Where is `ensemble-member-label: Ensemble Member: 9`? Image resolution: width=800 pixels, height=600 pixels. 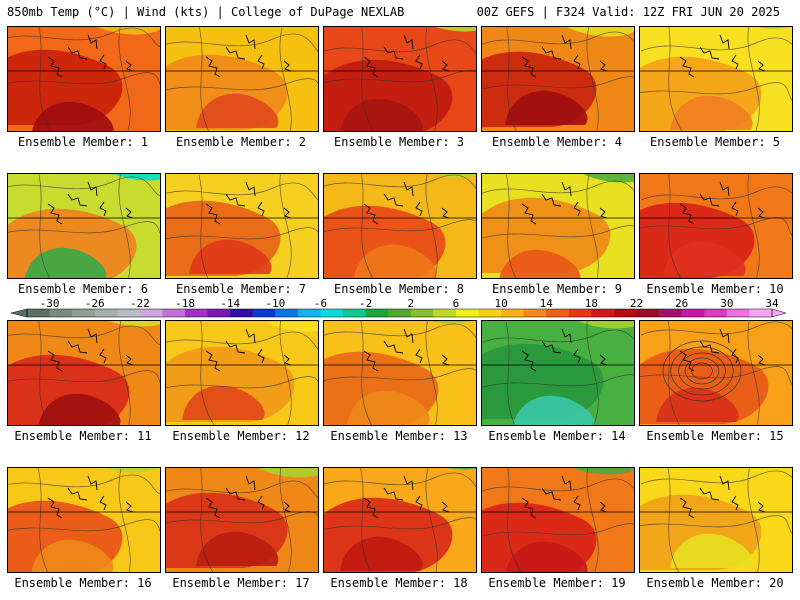 ensemble-member-label: Ensemble Member: 9 is located at coordinates (557, 289).